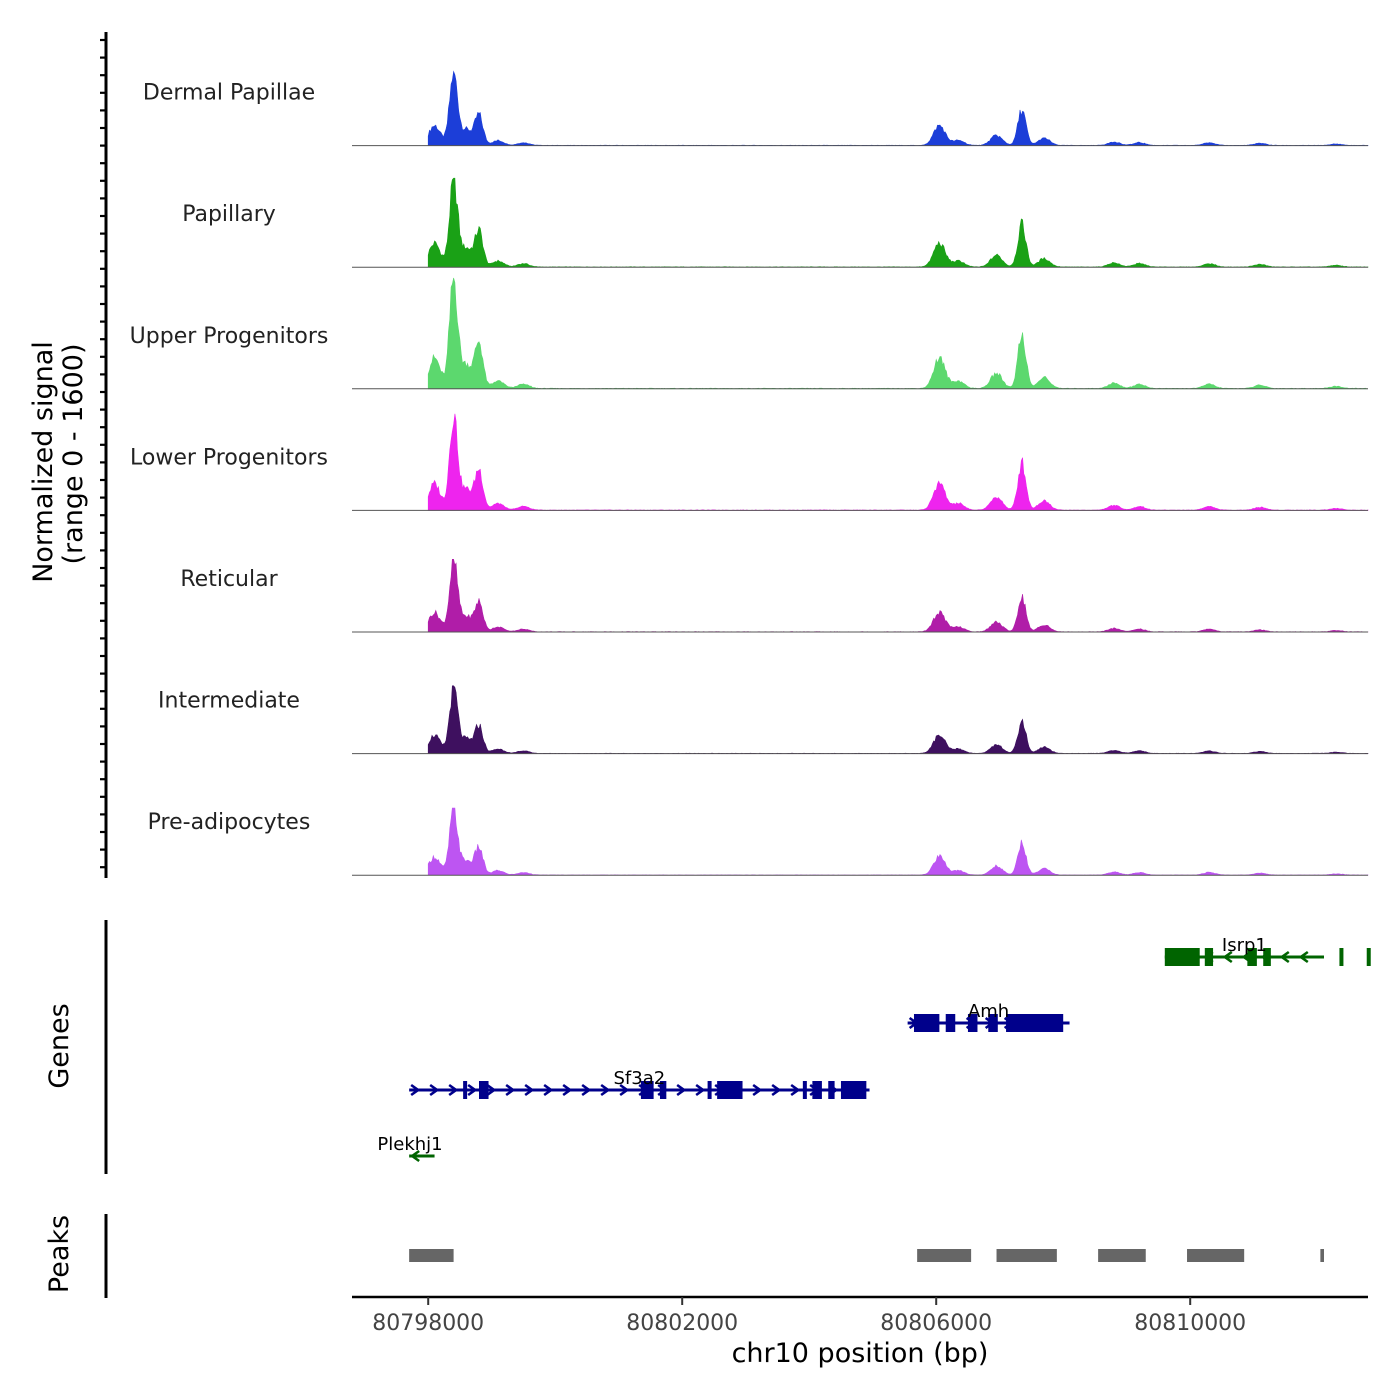 The width and height of the screenshot is (1400, 1400). What do you see at coordinates (860, 1353) in the screenshot?
I see `x-axis-title: chr10 position (bp)` at bounding box center [860, 1353].